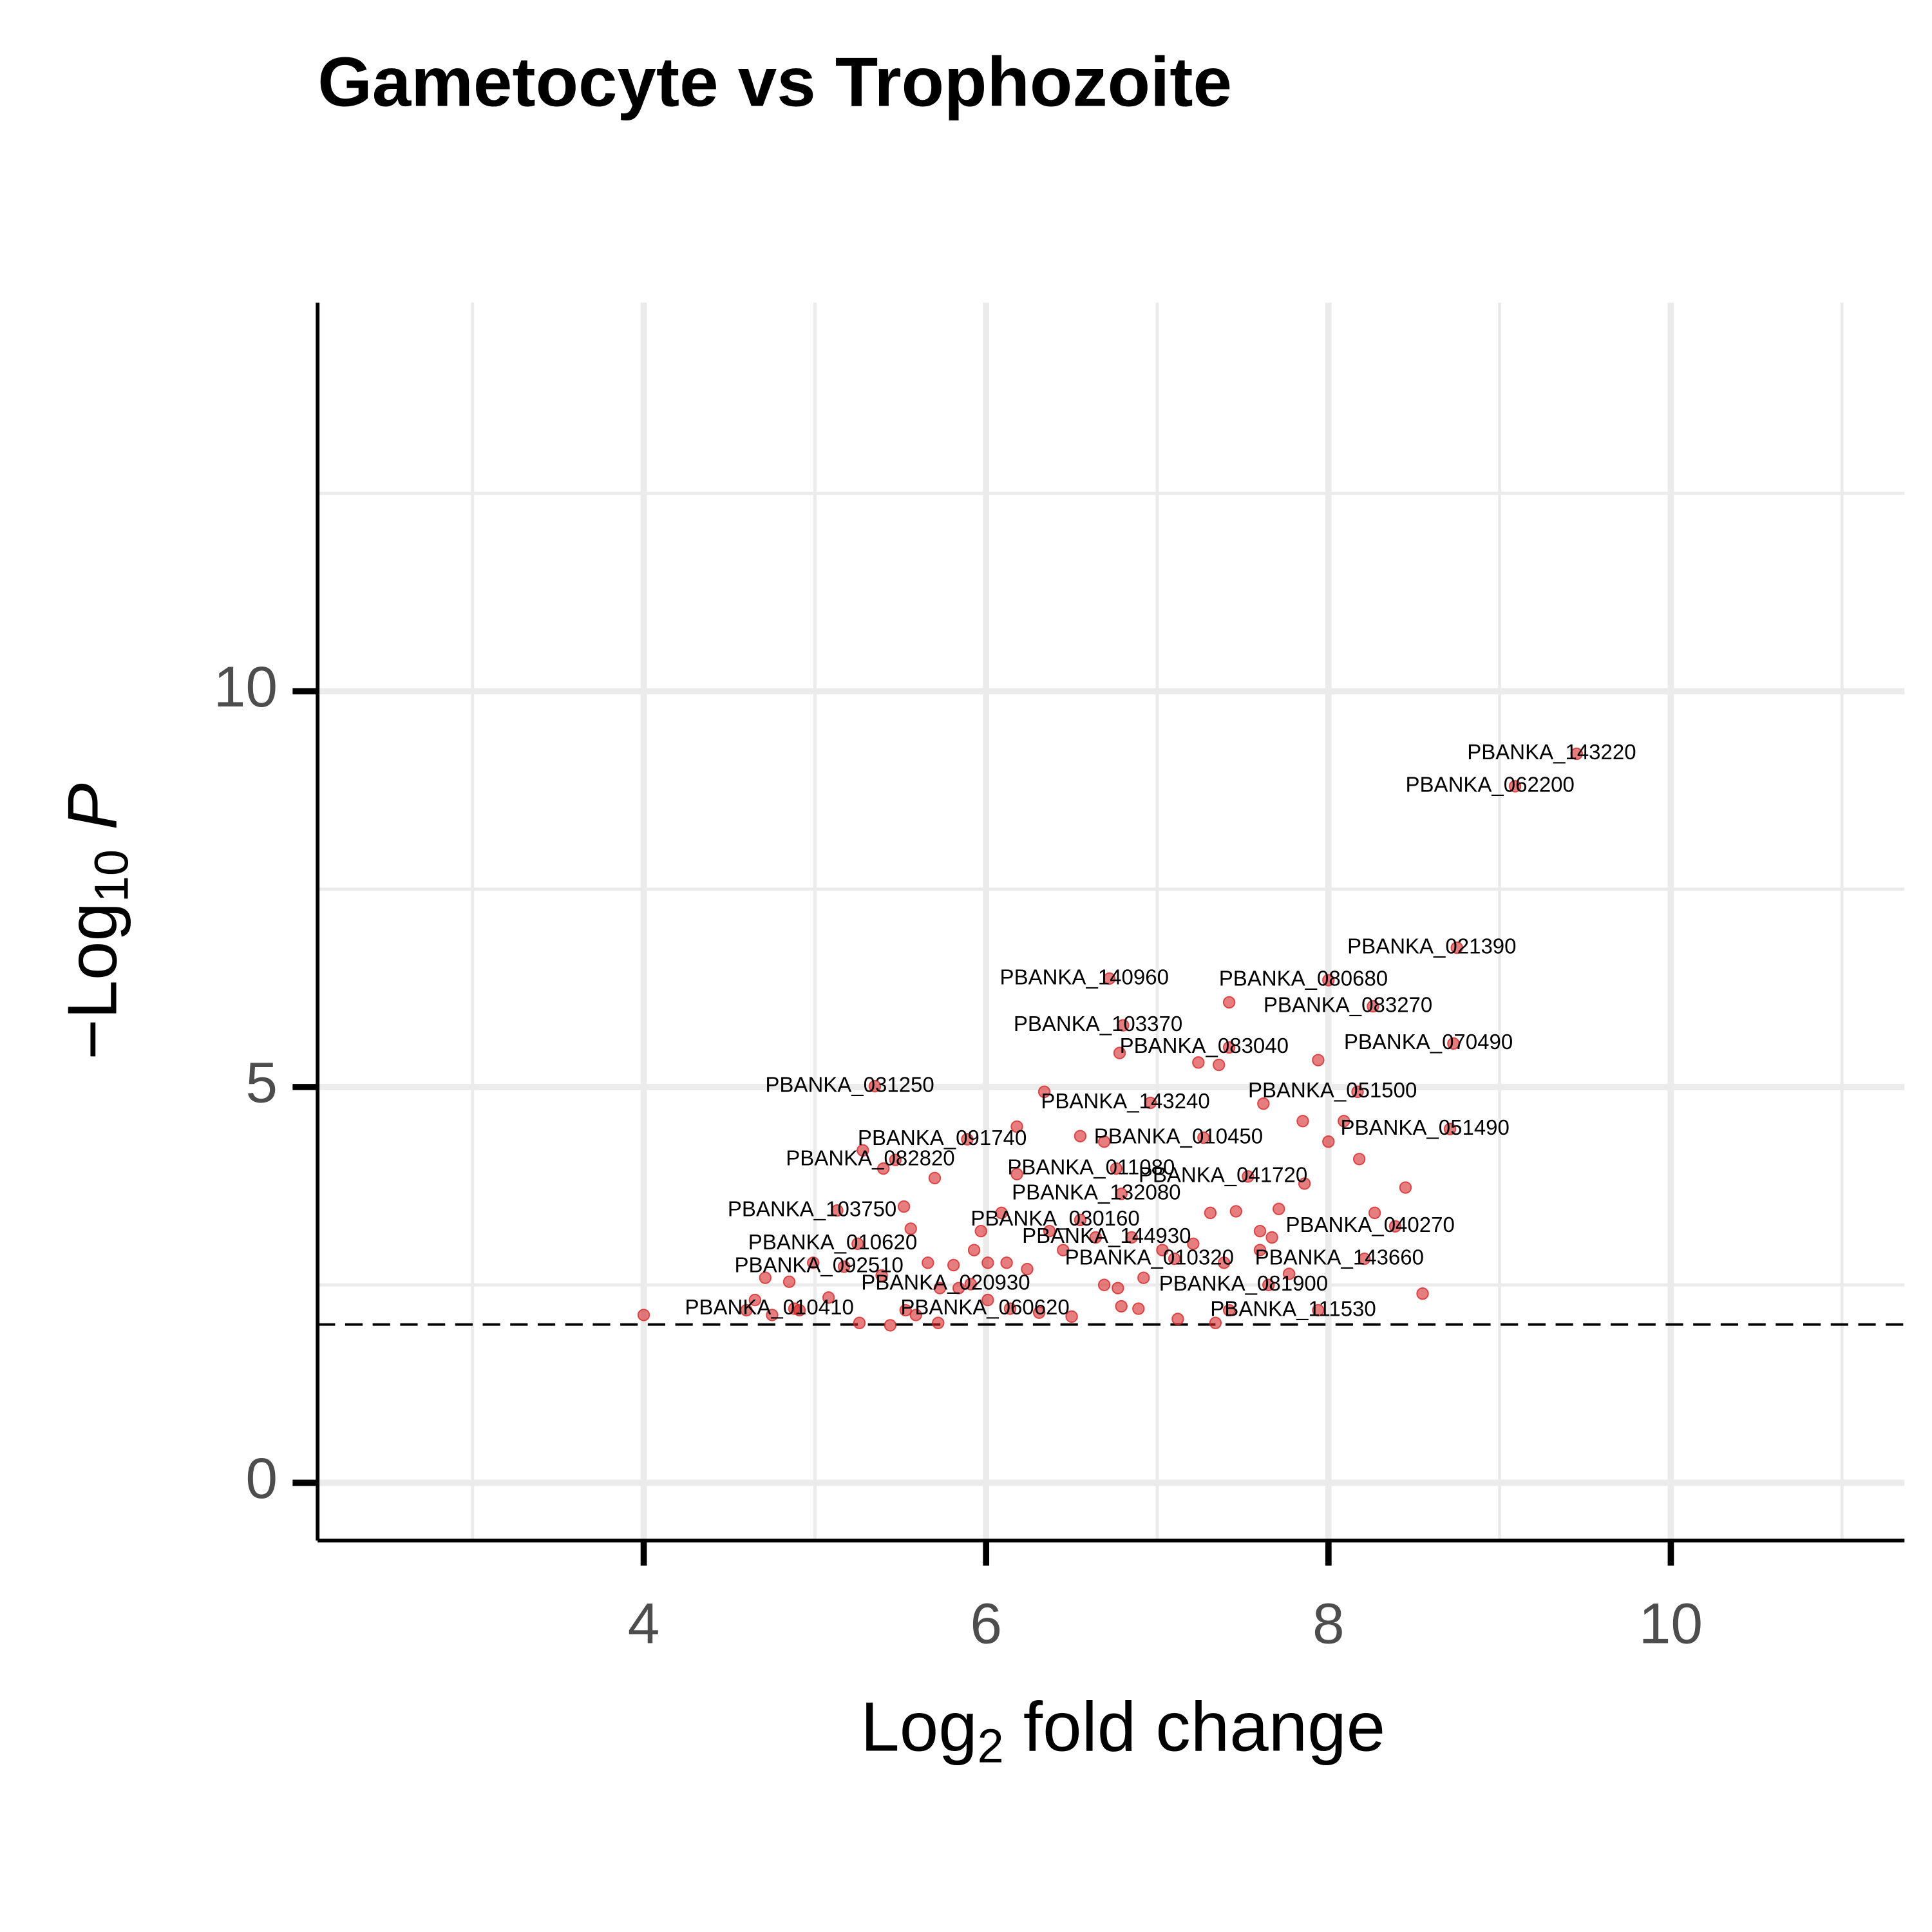  What do you see at coordinates (1329, 1624) in the screenshot?
I see `x-tick-label: 8` at bounding box center [1329, 1624].